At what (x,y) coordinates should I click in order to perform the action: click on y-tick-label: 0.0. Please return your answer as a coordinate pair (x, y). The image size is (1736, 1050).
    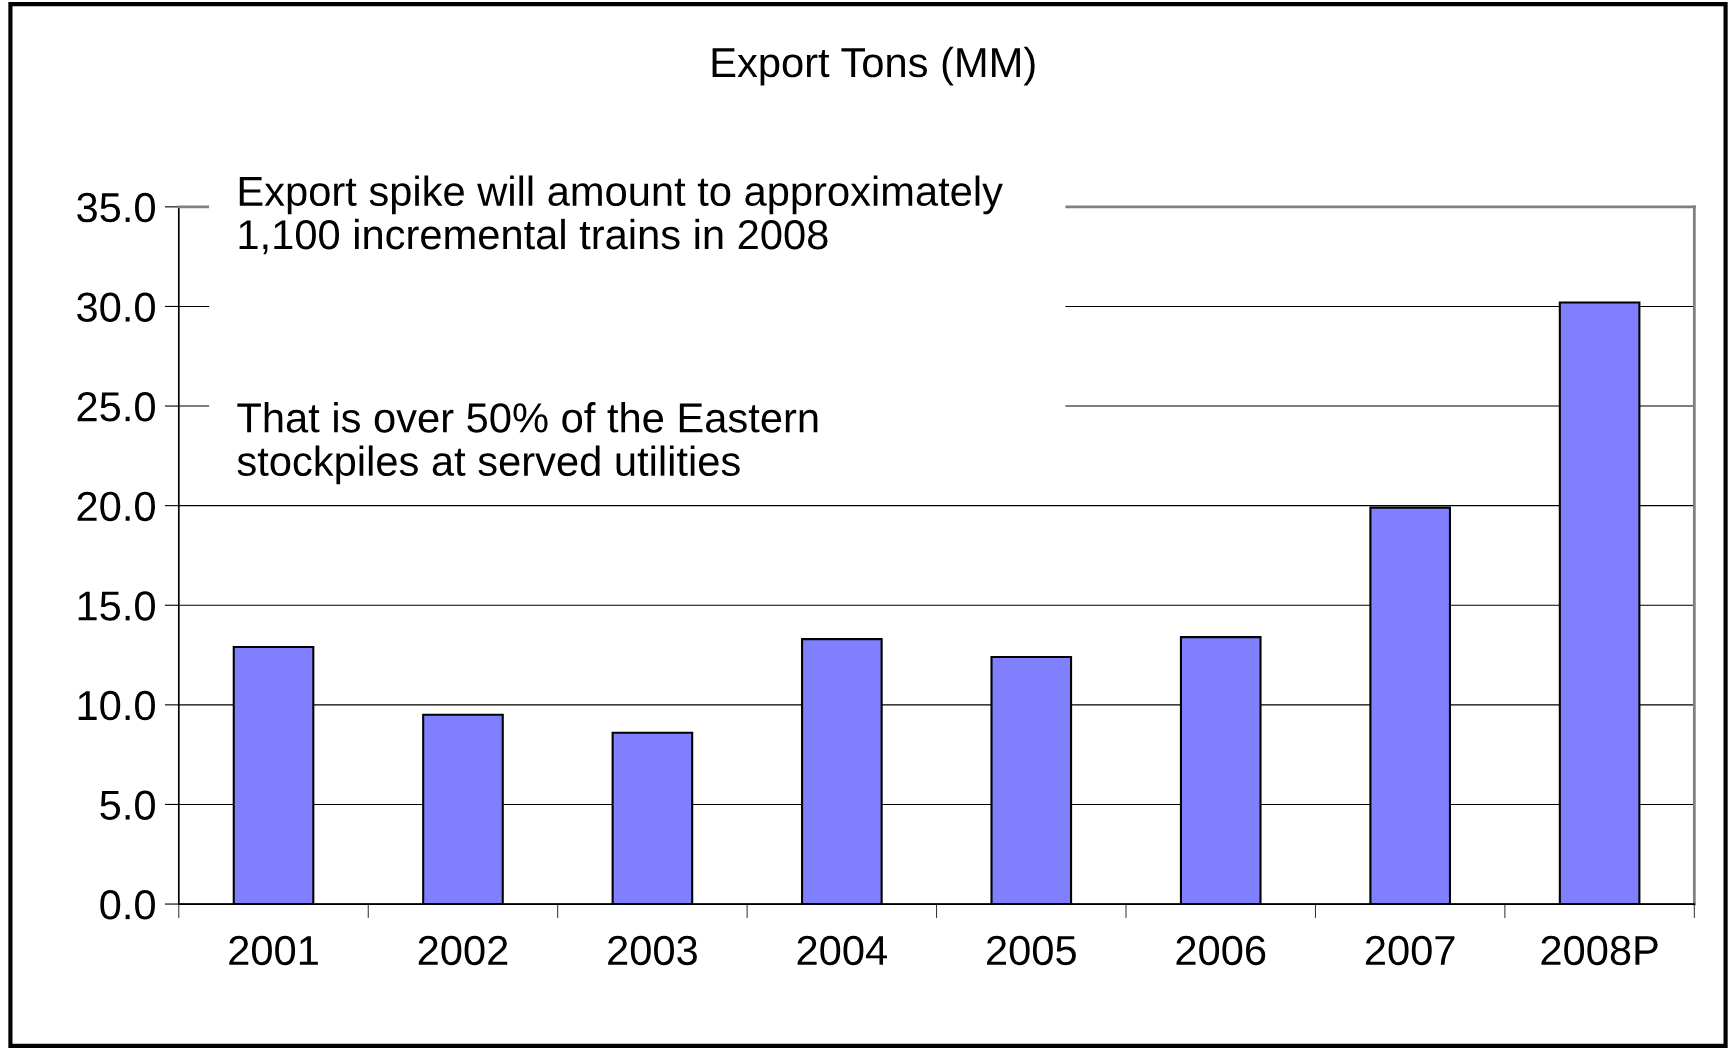
    Looking at the image, I should click on (127, 905).